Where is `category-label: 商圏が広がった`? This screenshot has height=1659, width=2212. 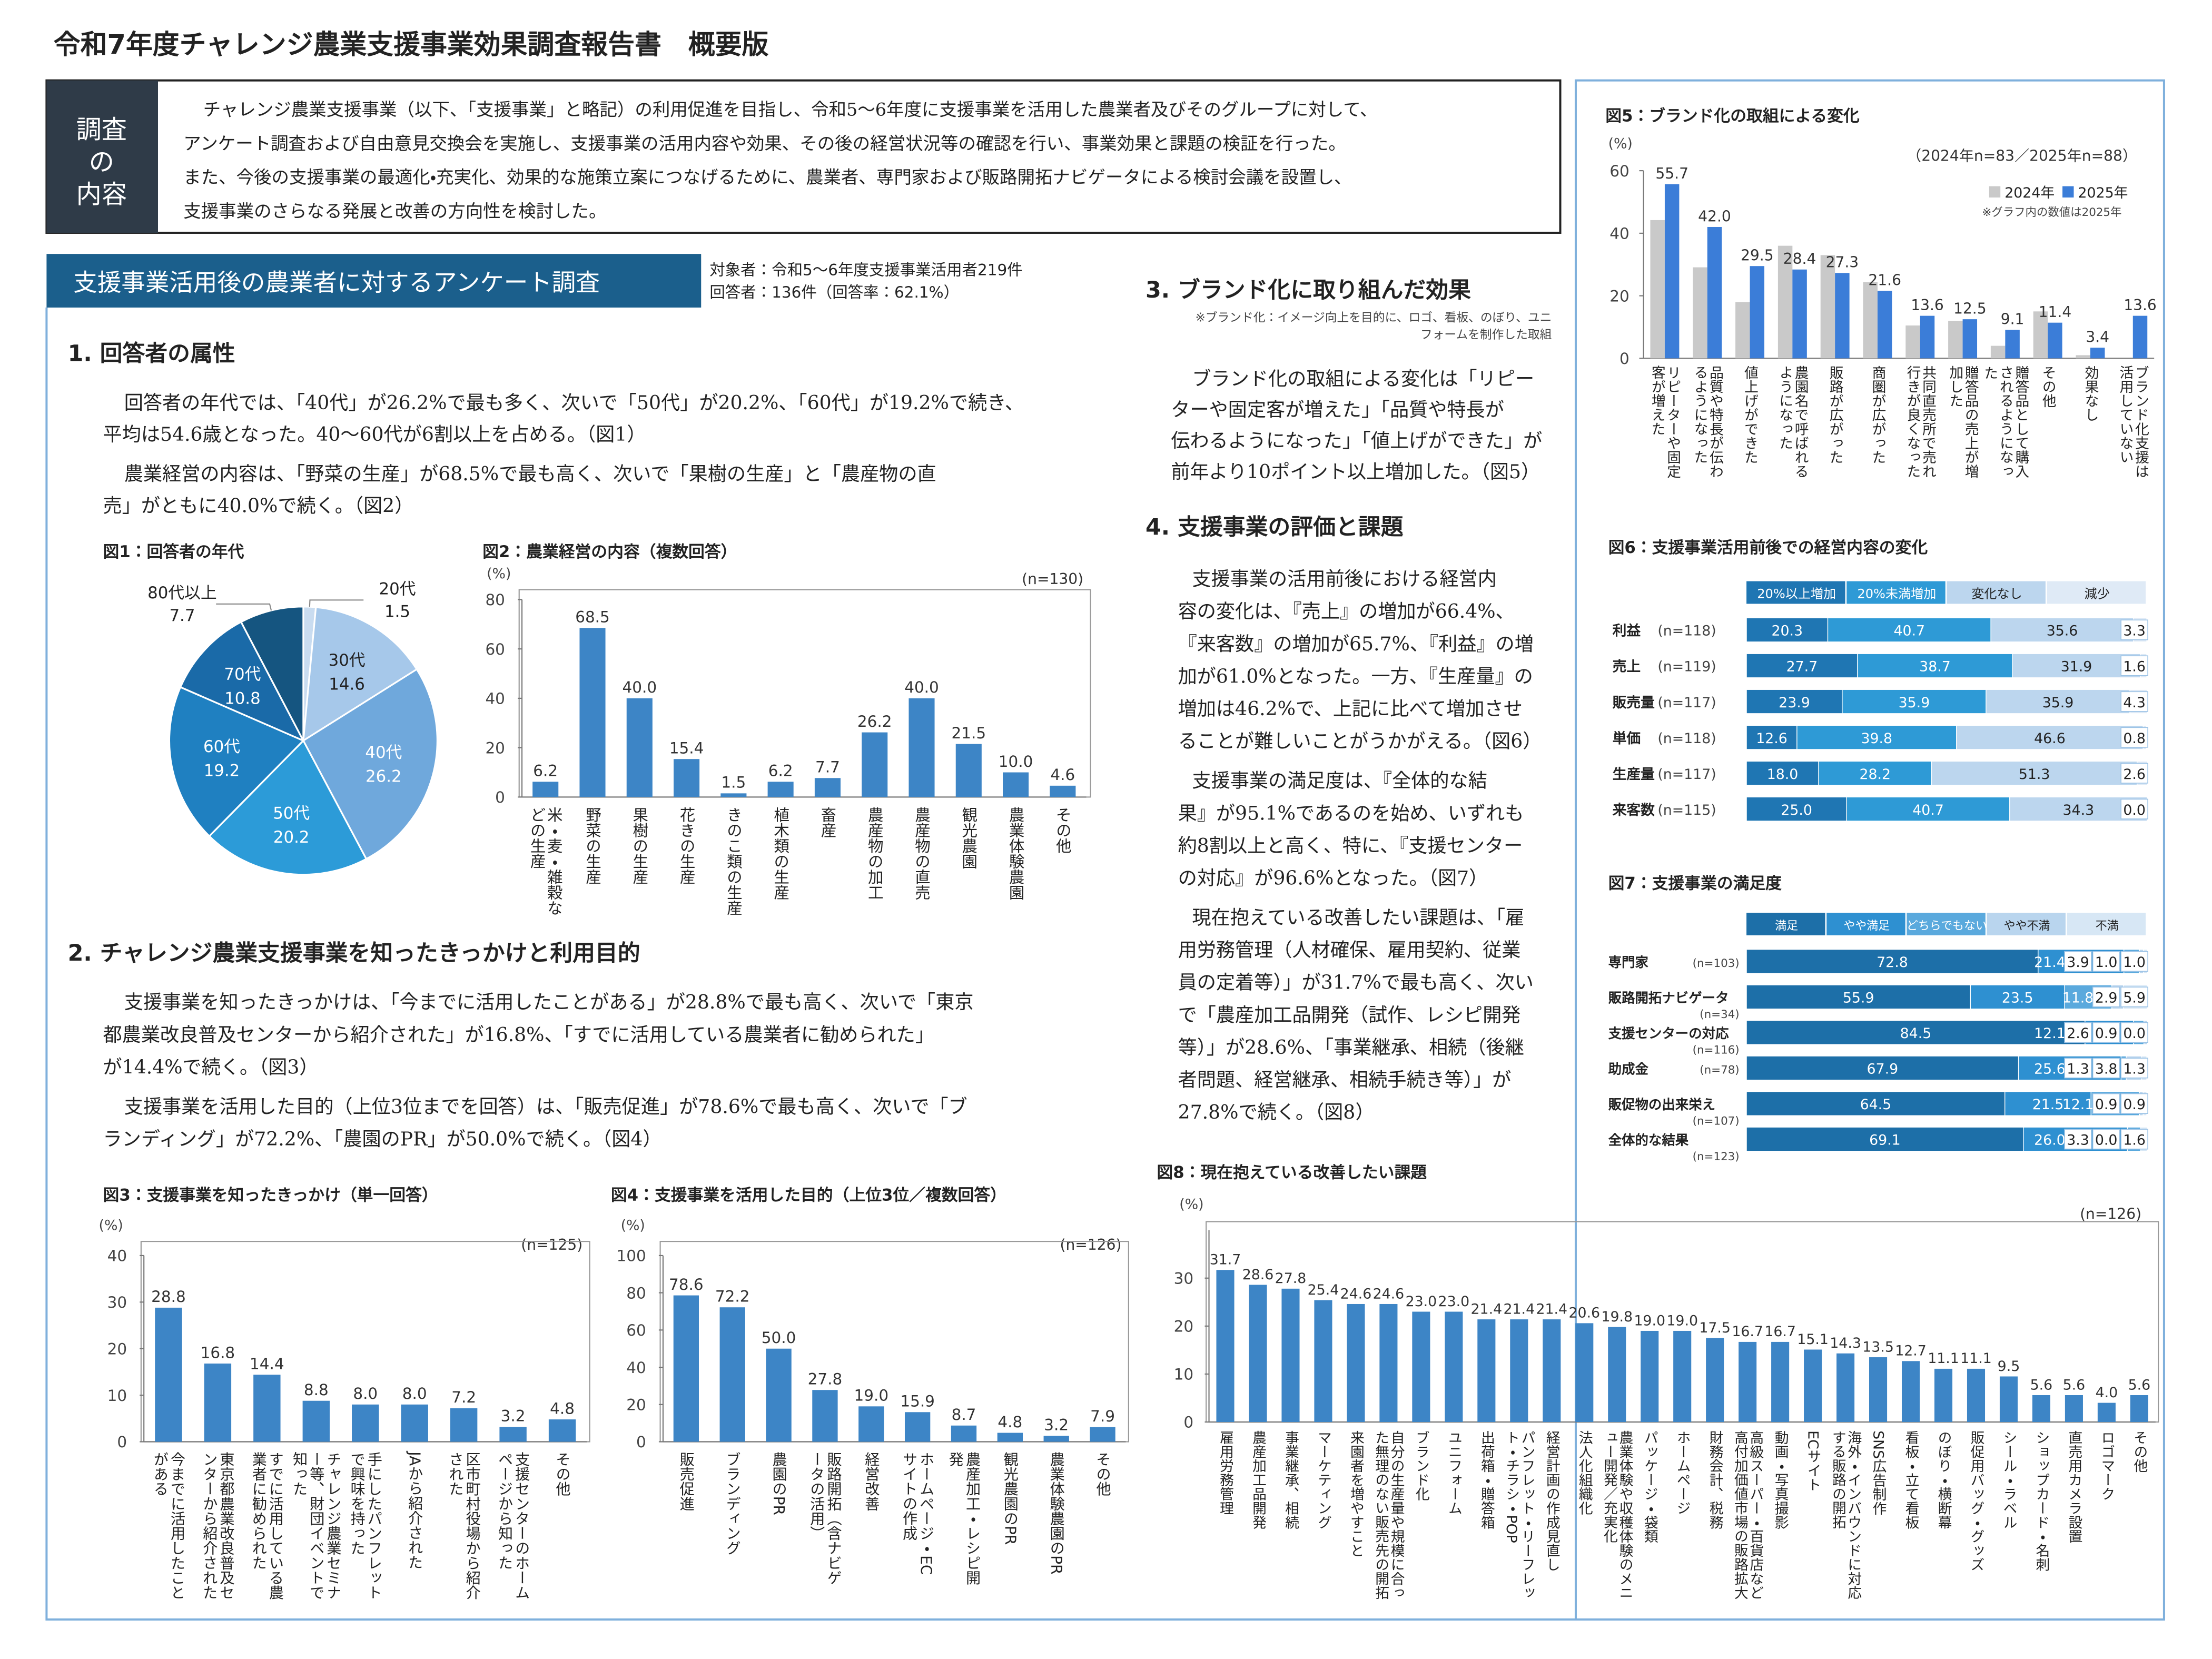
category-label: 商圏が広がった is located at coordinates (1877, 414).